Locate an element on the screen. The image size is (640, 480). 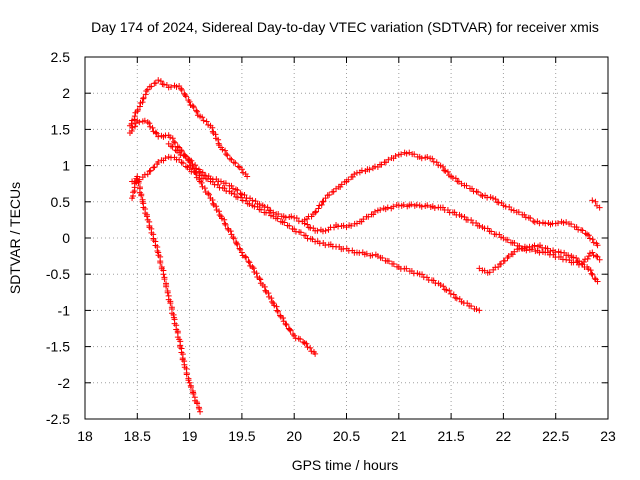
y-tick-label: 2.5 is located at coordinates (61, 57).